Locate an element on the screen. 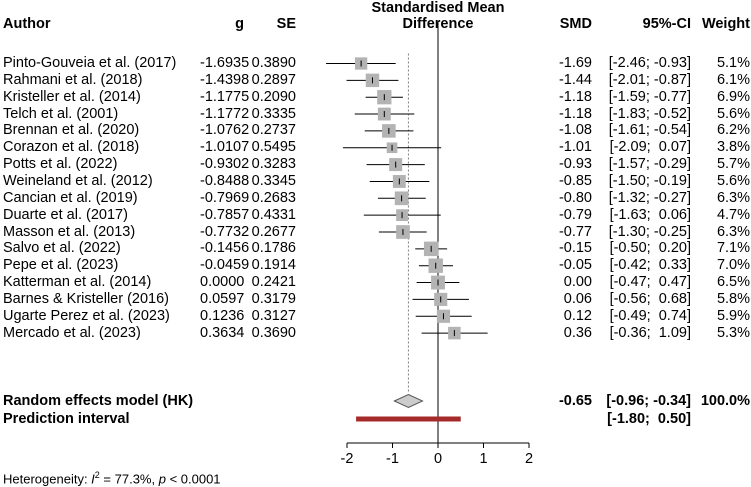 This screenshot has height=487, width=751. study-weight: 7.0% is located at coordinates (733, 265).